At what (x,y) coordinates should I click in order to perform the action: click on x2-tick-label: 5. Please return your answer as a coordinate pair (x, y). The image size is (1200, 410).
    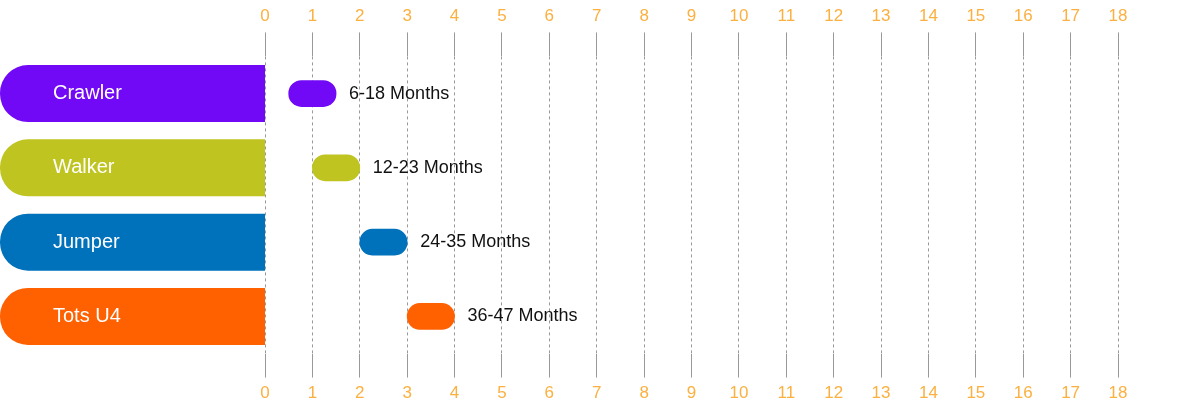
    Looking at the image, I should click on (502, 393).